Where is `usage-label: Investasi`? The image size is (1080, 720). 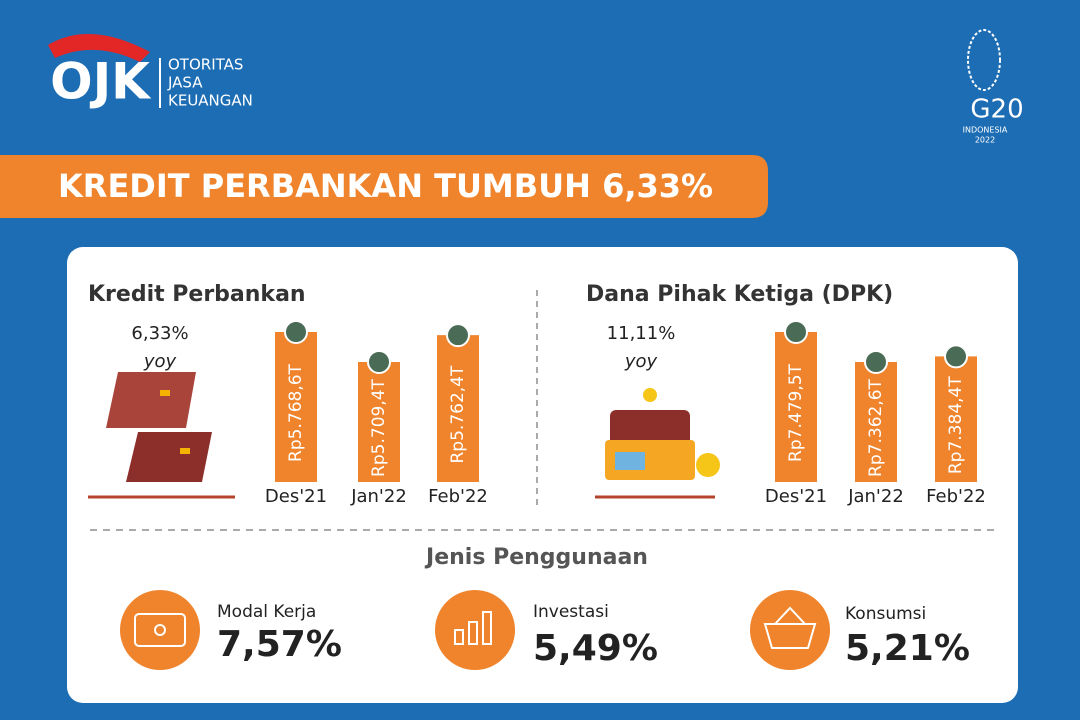 usage-label: Investasi is located at coordinates (571, 612).